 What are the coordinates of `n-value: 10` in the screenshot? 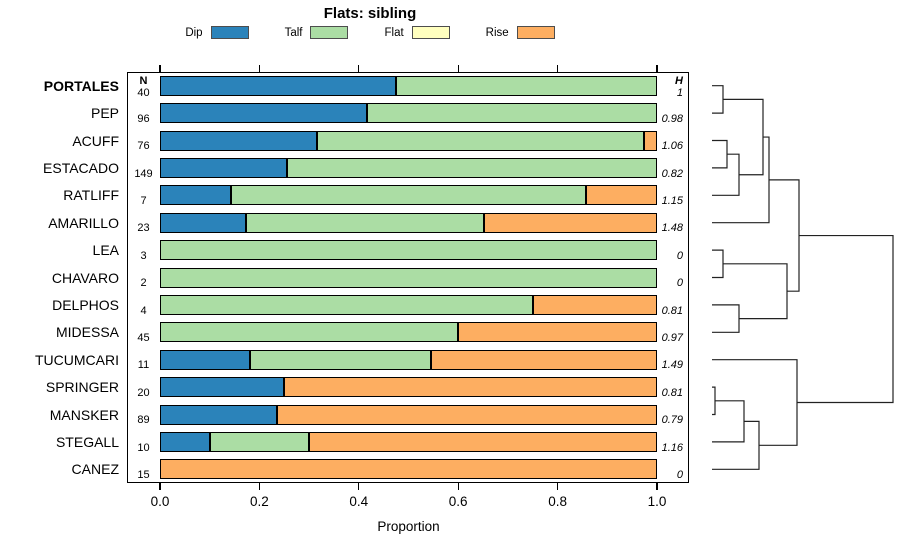 It's located at (143, 447).